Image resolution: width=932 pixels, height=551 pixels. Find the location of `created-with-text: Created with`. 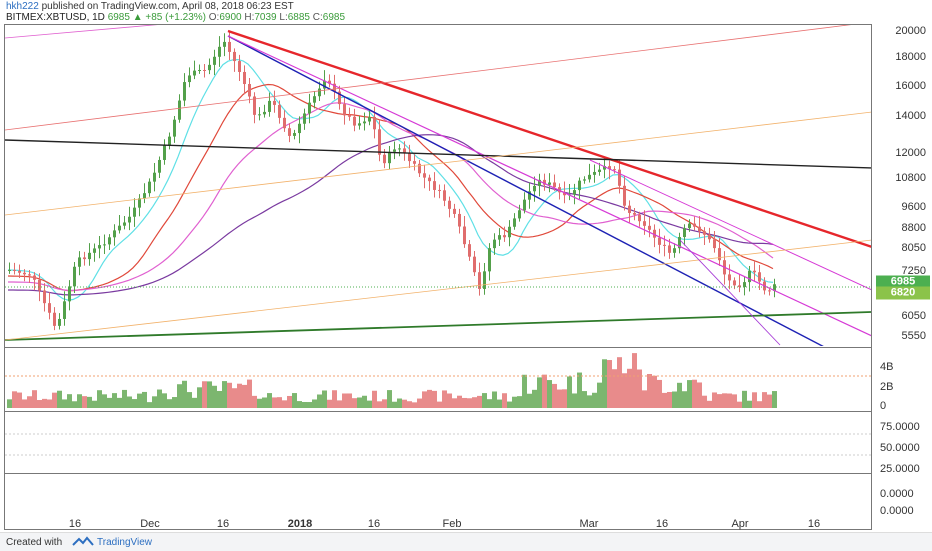

created-with-text: Created with is located at coordinates (34, 542).